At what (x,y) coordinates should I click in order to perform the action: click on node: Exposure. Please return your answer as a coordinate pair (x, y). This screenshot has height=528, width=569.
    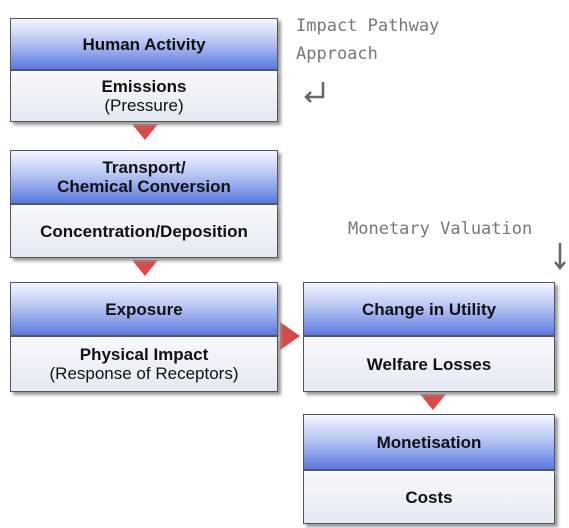
    Looking at the image, I should click on (144, 309).